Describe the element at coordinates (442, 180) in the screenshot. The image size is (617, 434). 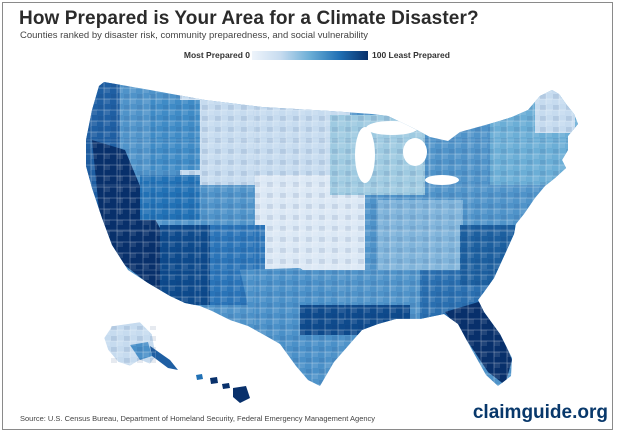
I see `lake-erie` at that location.